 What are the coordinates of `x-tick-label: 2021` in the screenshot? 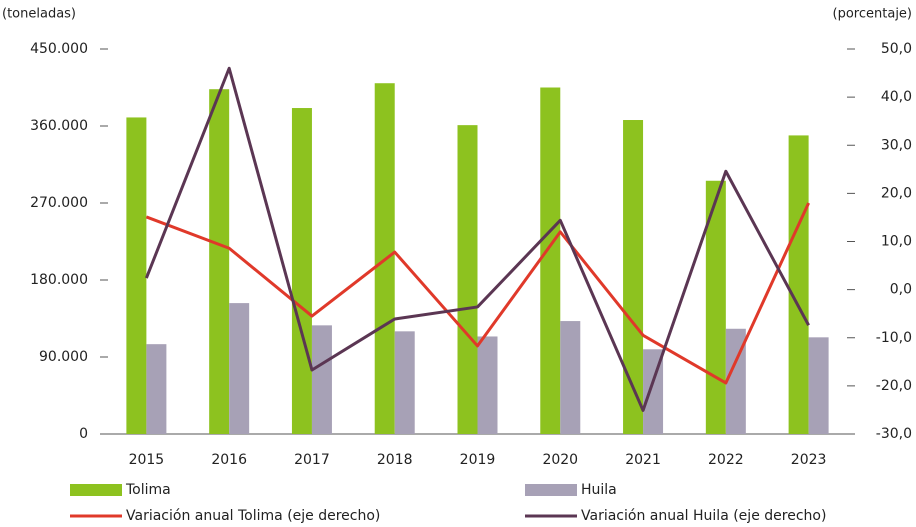 It's located at (643, 460).